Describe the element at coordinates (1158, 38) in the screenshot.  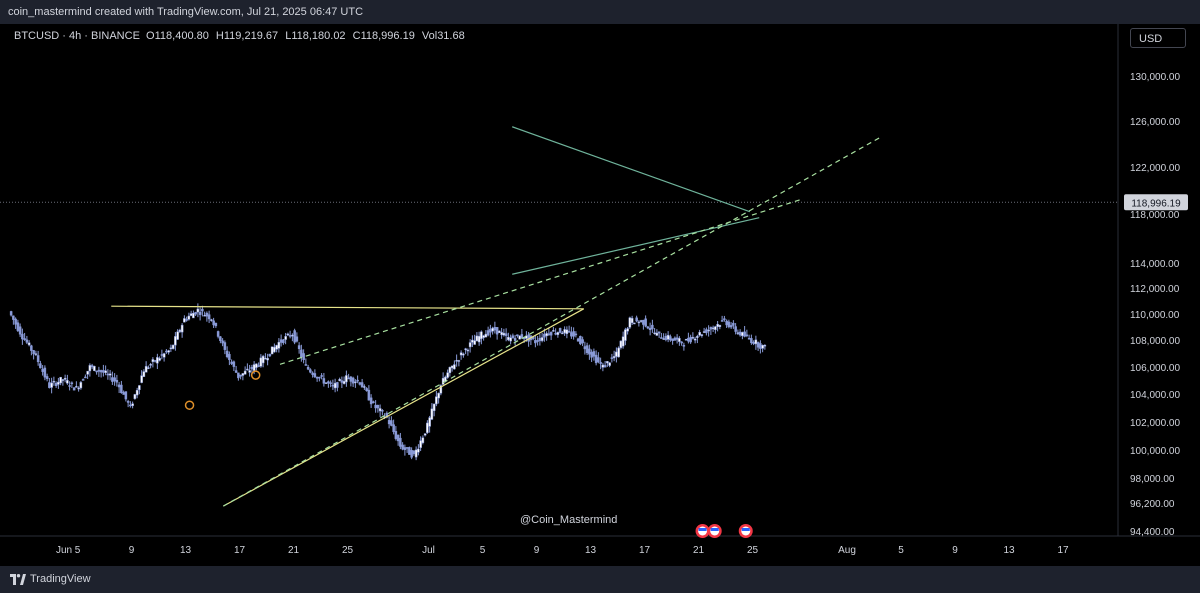
I see `currency-button: USD` at that location.